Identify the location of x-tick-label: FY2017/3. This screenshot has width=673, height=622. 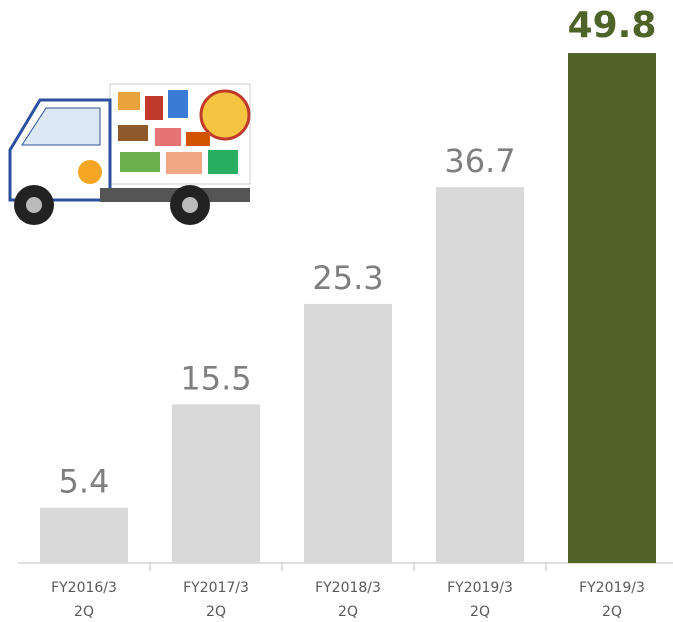
(216, 588).